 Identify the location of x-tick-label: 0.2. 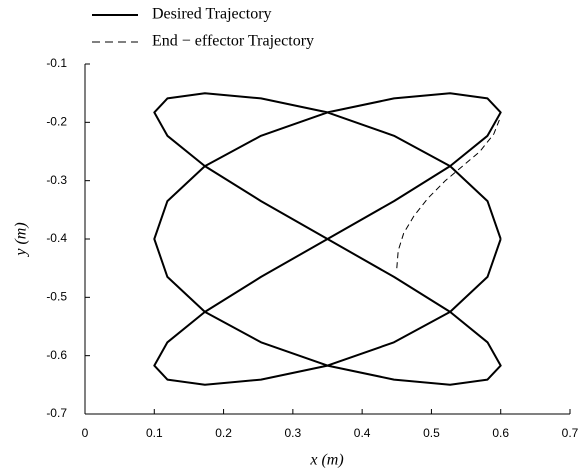
(223, 433).